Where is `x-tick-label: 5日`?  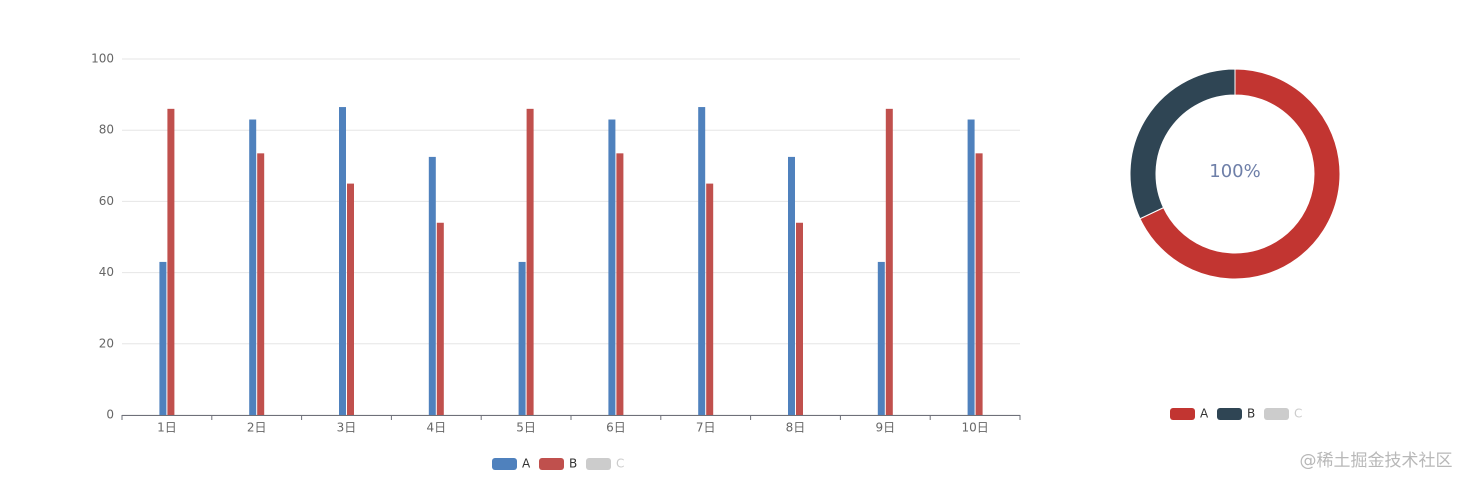
x-tick-label: 5日 is located at coordinates (526, 428).